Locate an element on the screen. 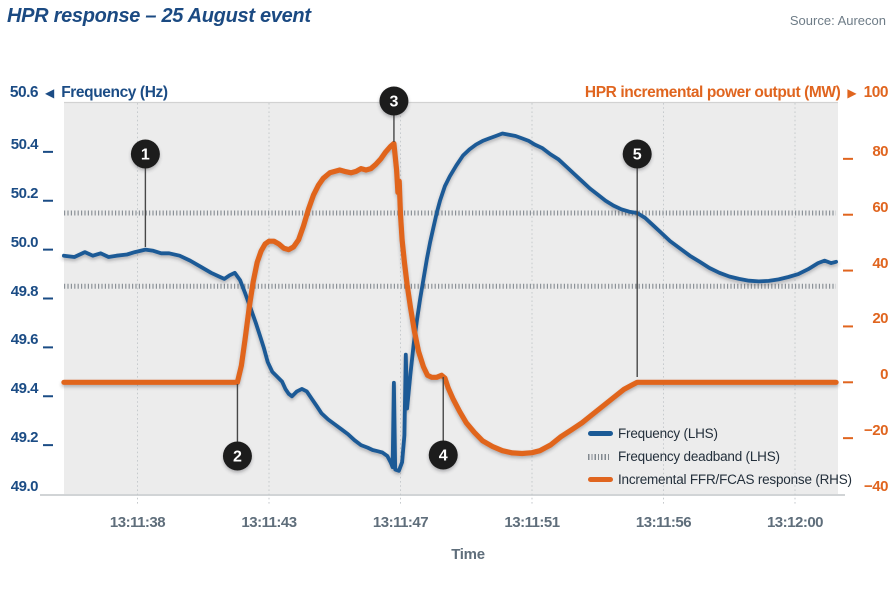 The height and width of the screenshot is (600, 893). left-tick-label-50.2: 50.2 is located at coordinates (24, 193).